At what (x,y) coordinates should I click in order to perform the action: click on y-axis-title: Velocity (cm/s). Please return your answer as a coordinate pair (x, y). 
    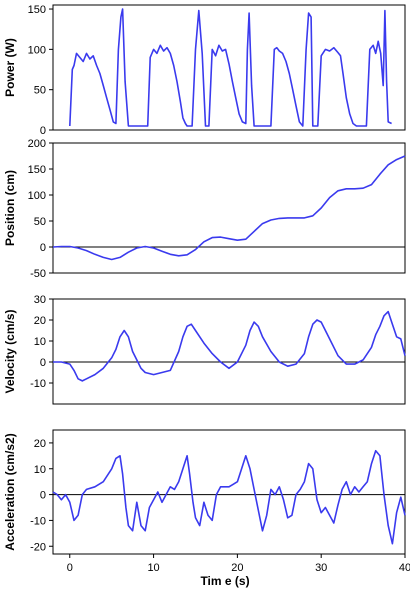
    Looking at the image, I should click on (10, 351).